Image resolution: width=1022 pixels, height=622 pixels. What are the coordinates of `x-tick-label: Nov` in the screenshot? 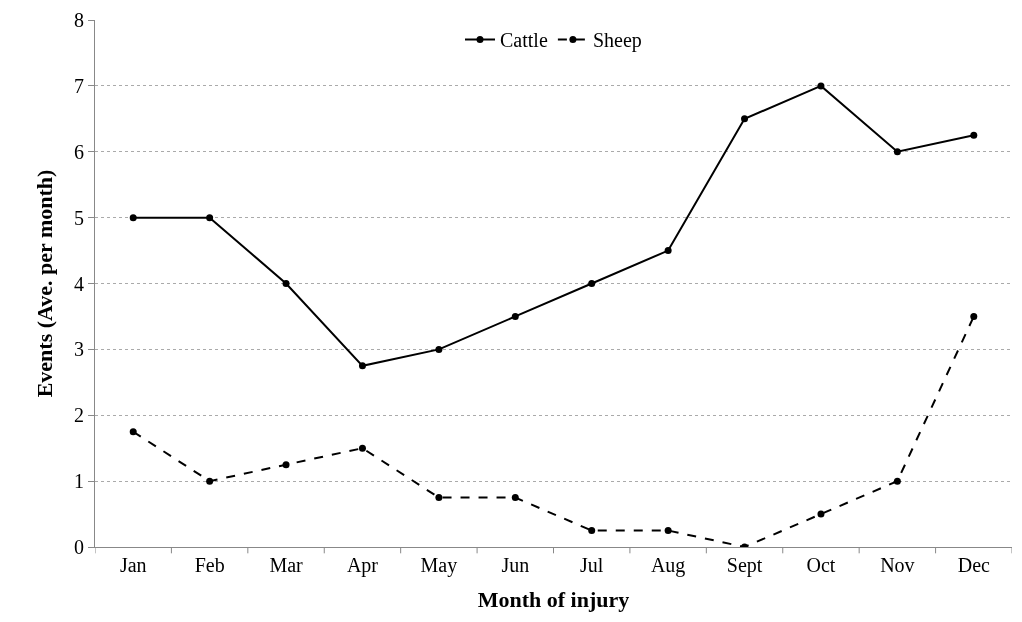 It's located at (897, 565).